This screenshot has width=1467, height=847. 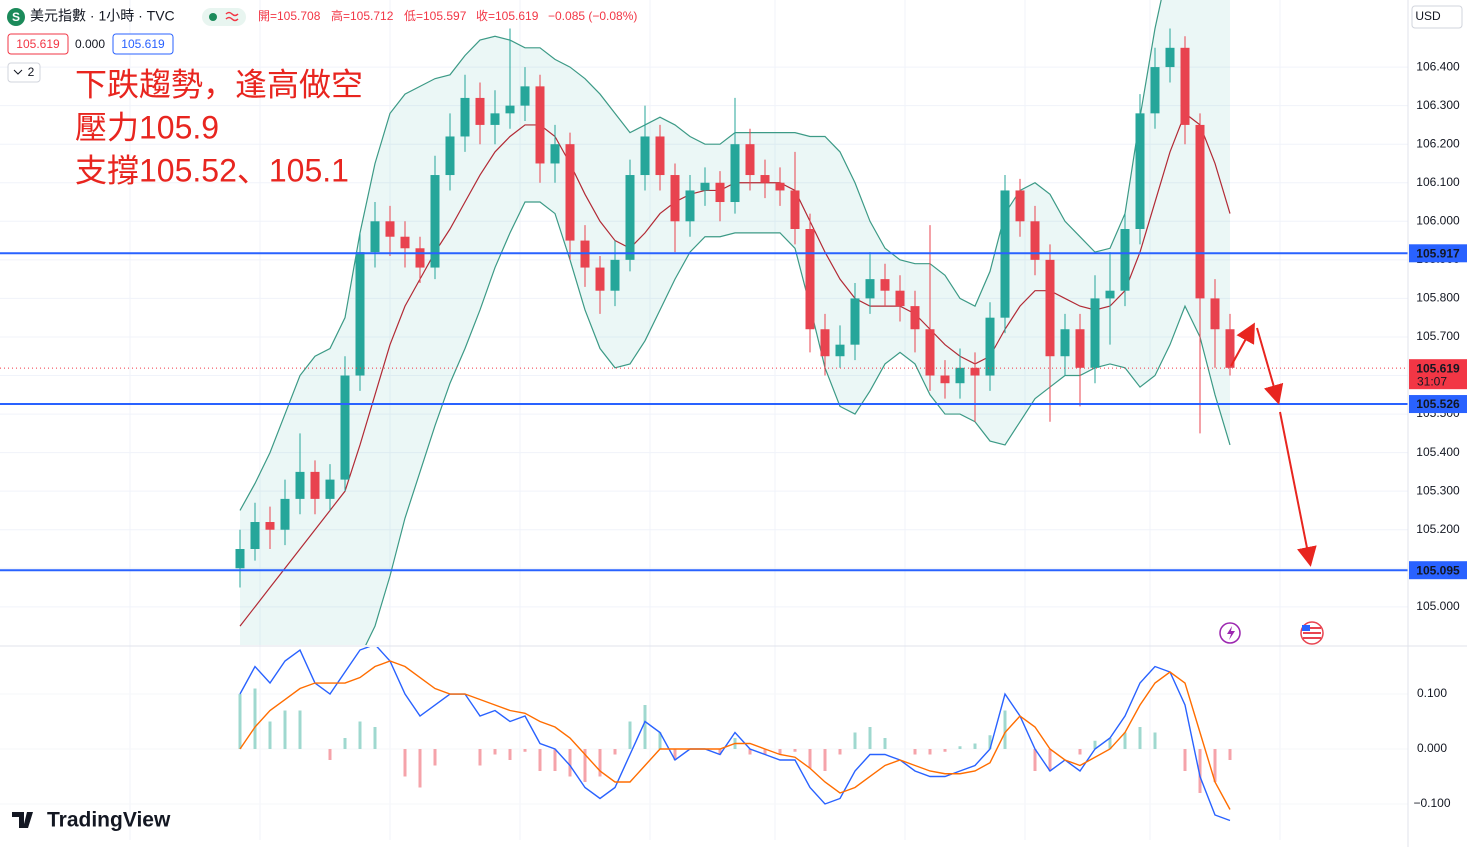 I want to click on currency: USD, so click(x=1428, y=16).